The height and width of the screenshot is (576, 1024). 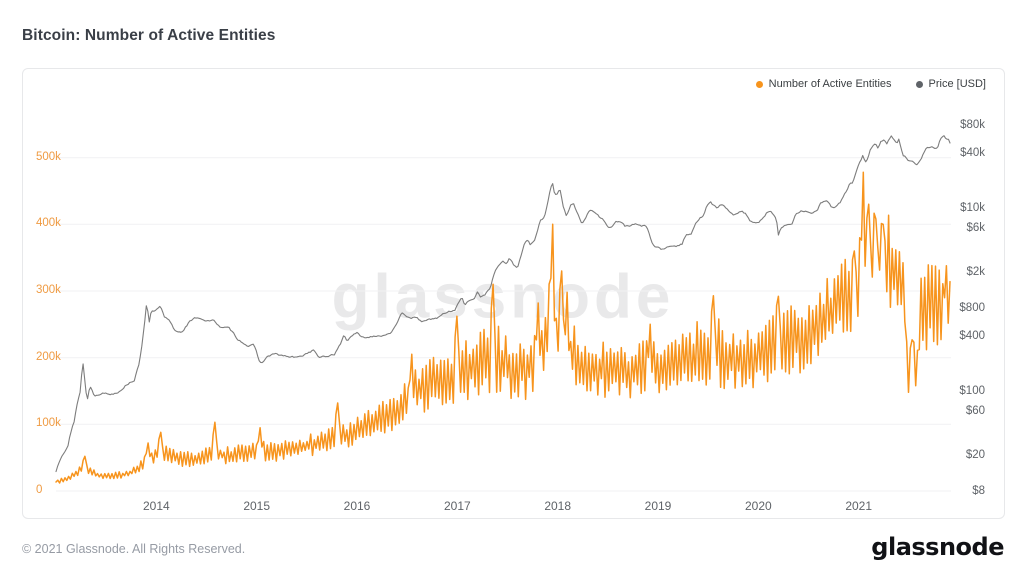 What do you see at coordinates (972, 307) in the screenshot?
I see `y-right-tick: $800` at bounding box center [972, 307].